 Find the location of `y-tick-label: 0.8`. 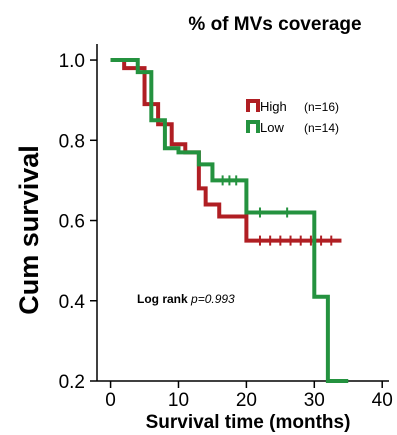

y-tick-label: 0.8 is located at coordinates (72, 141).